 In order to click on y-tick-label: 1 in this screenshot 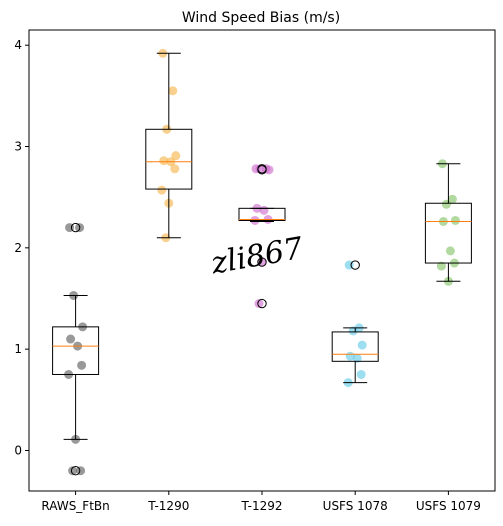, I will do `click(18, 349)`.